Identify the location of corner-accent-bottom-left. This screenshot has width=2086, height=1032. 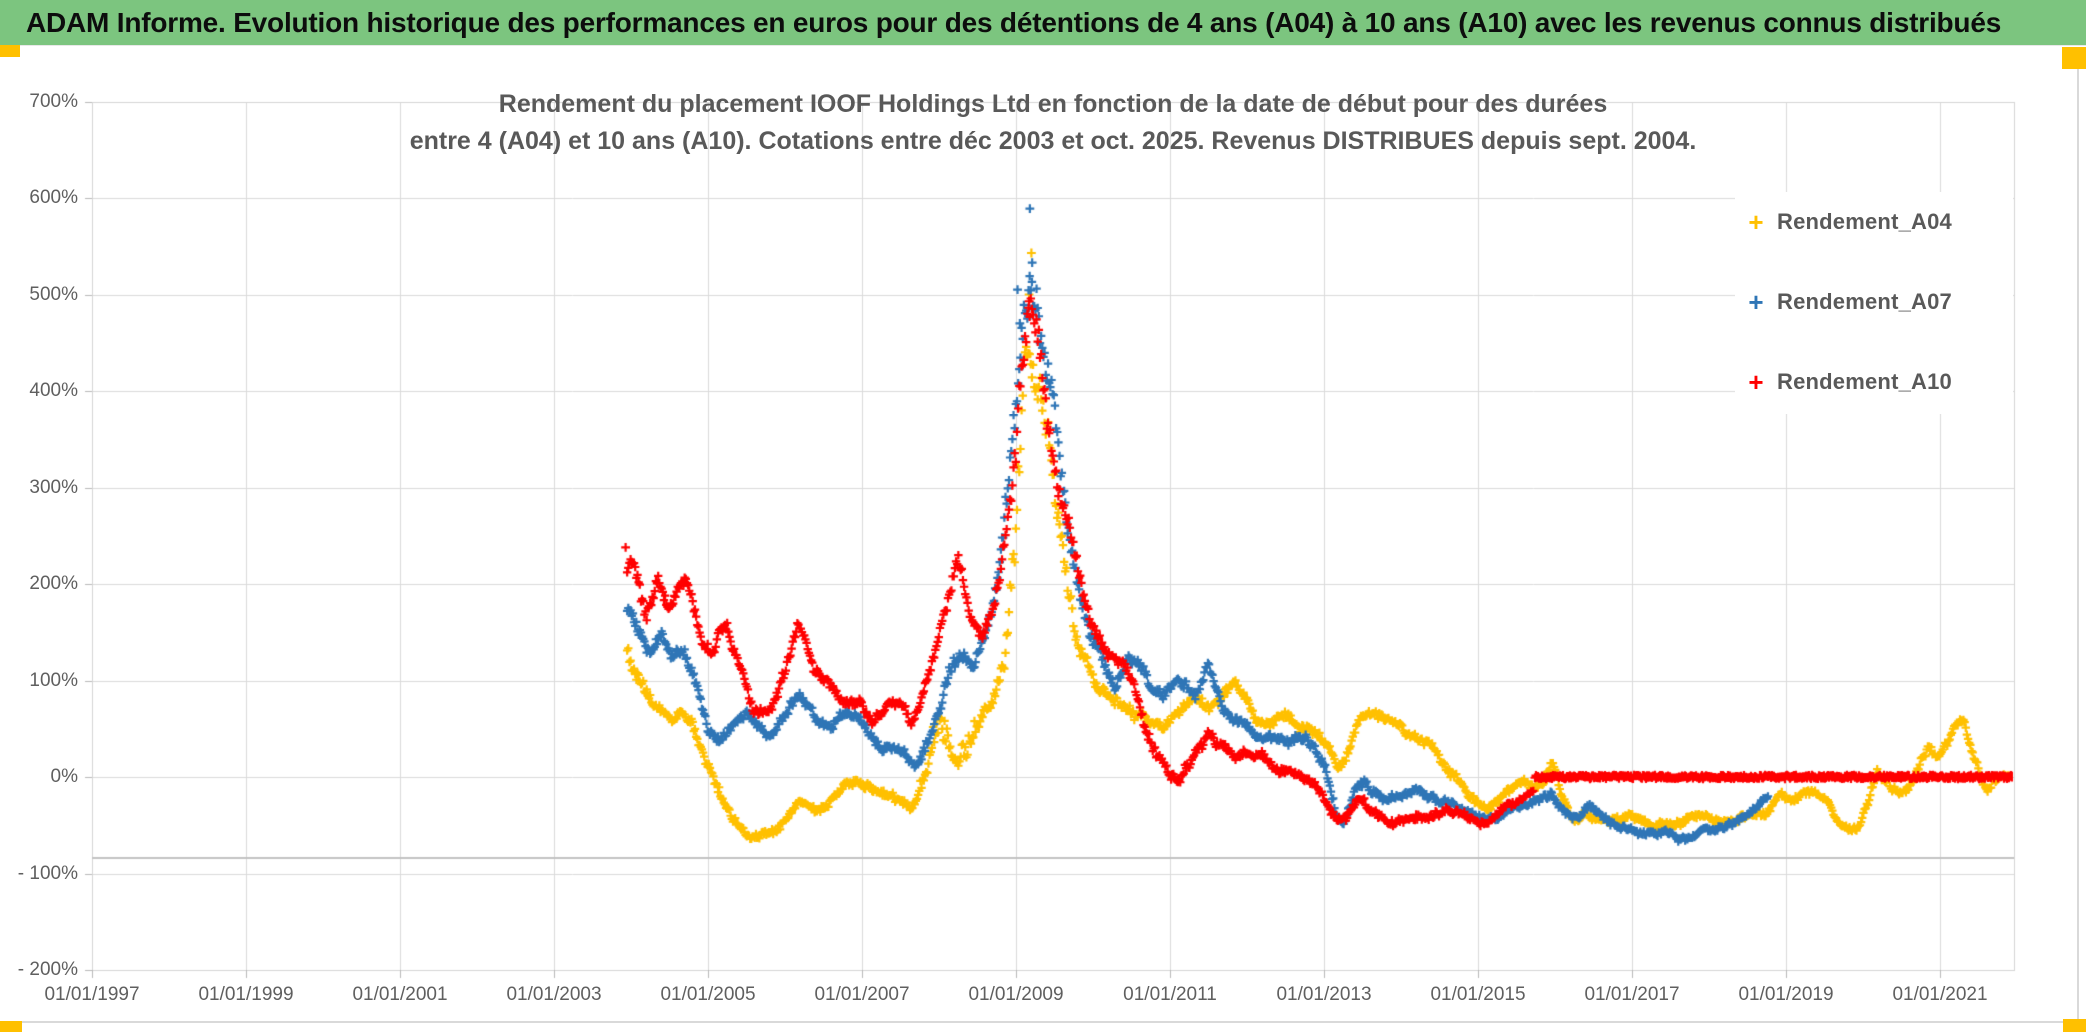
(11, 1026).